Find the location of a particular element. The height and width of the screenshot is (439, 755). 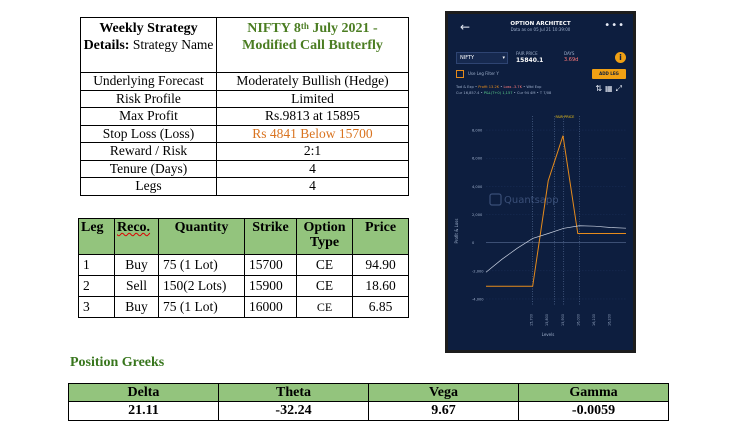

quantsapp-watermark: Quantsapp is located at coordinates (524, 199).